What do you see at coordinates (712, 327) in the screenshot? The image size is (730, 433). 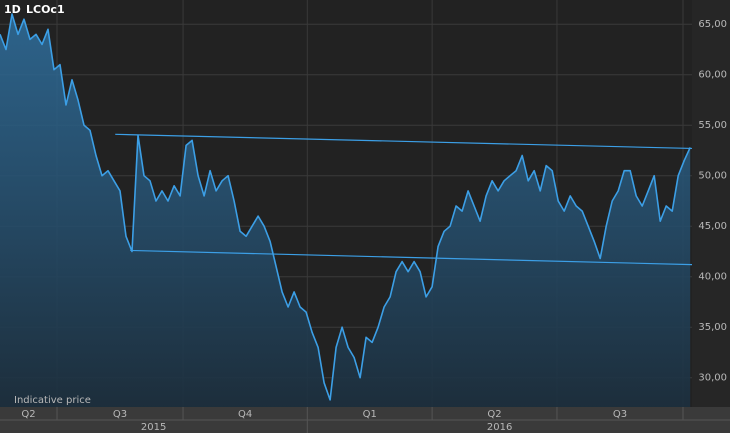 I see `y-tick-label: 35,00` at bounding box center [712, 327].